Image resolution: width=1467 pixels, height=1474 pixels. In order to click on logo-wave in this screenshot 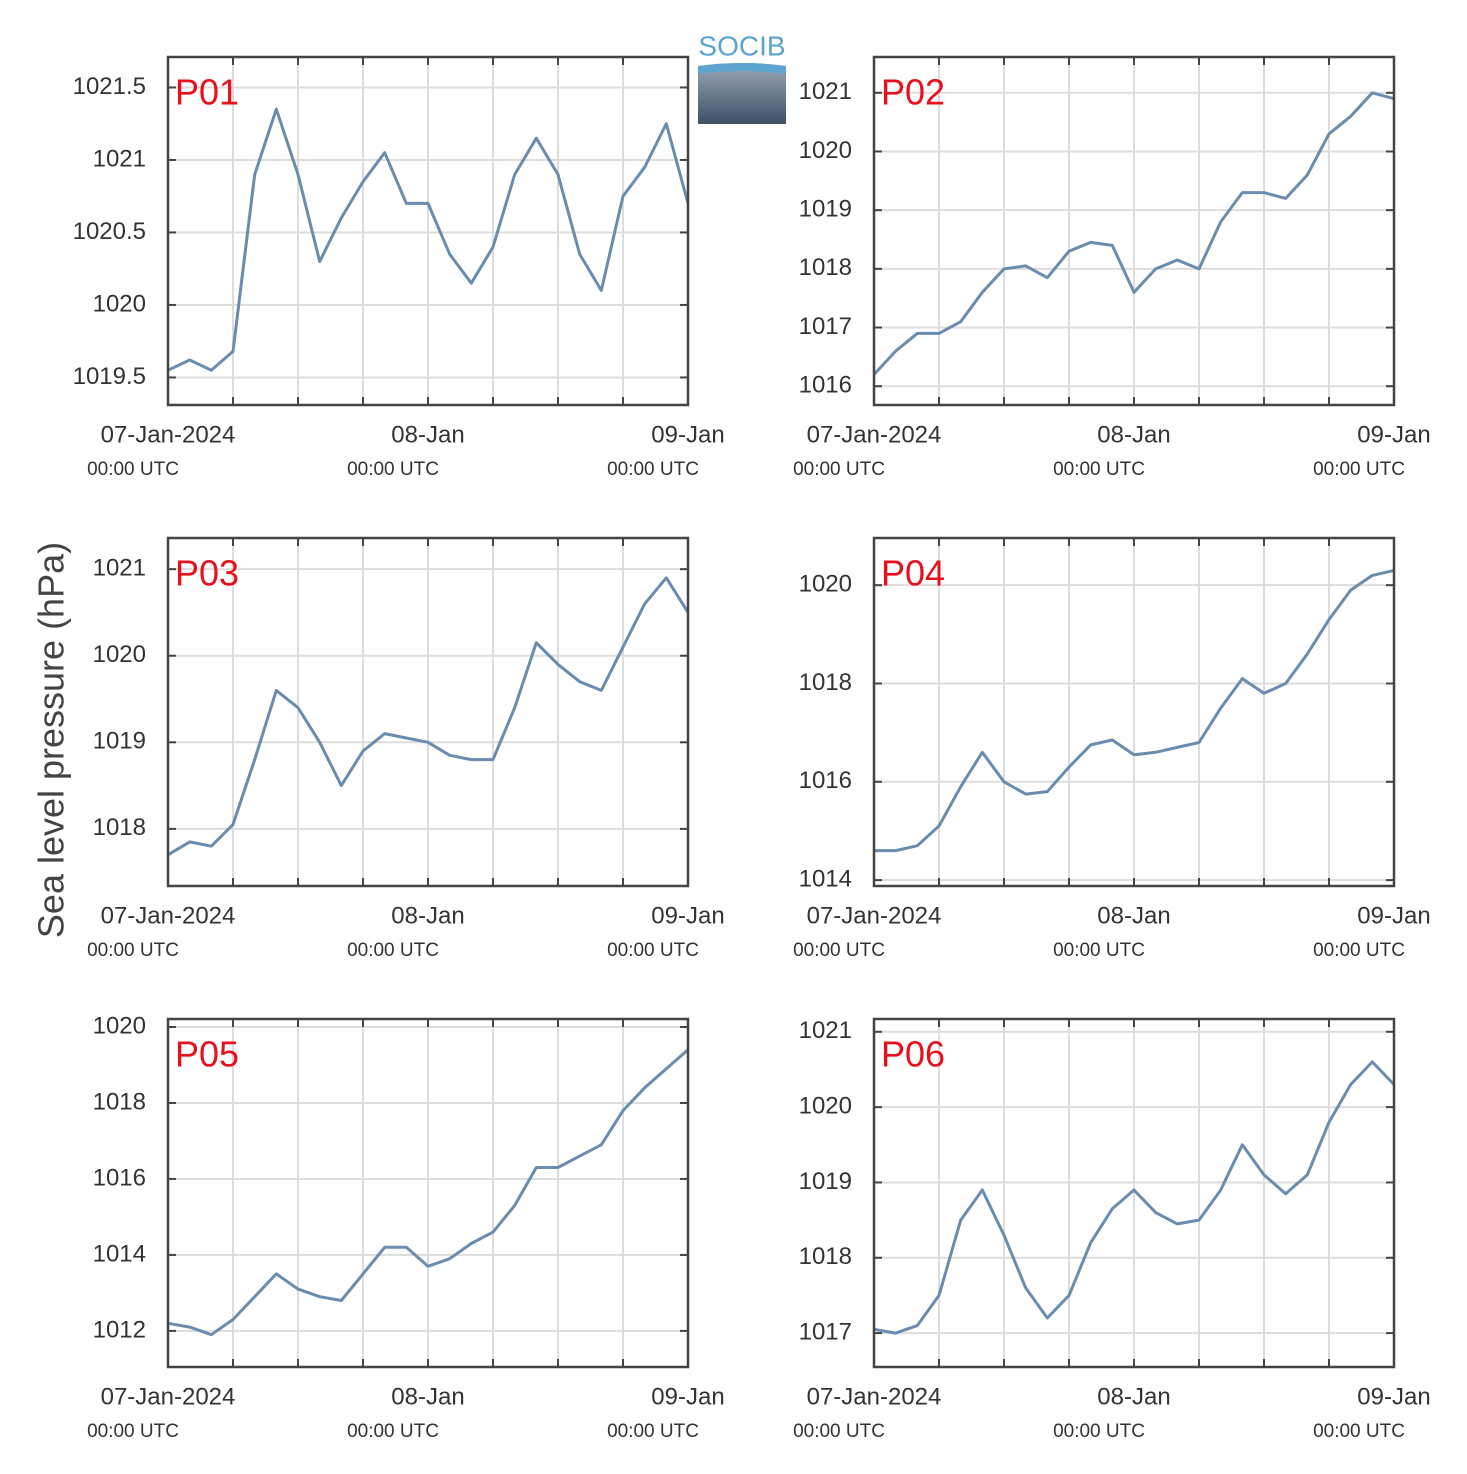, I will do `click(742, 68)`.